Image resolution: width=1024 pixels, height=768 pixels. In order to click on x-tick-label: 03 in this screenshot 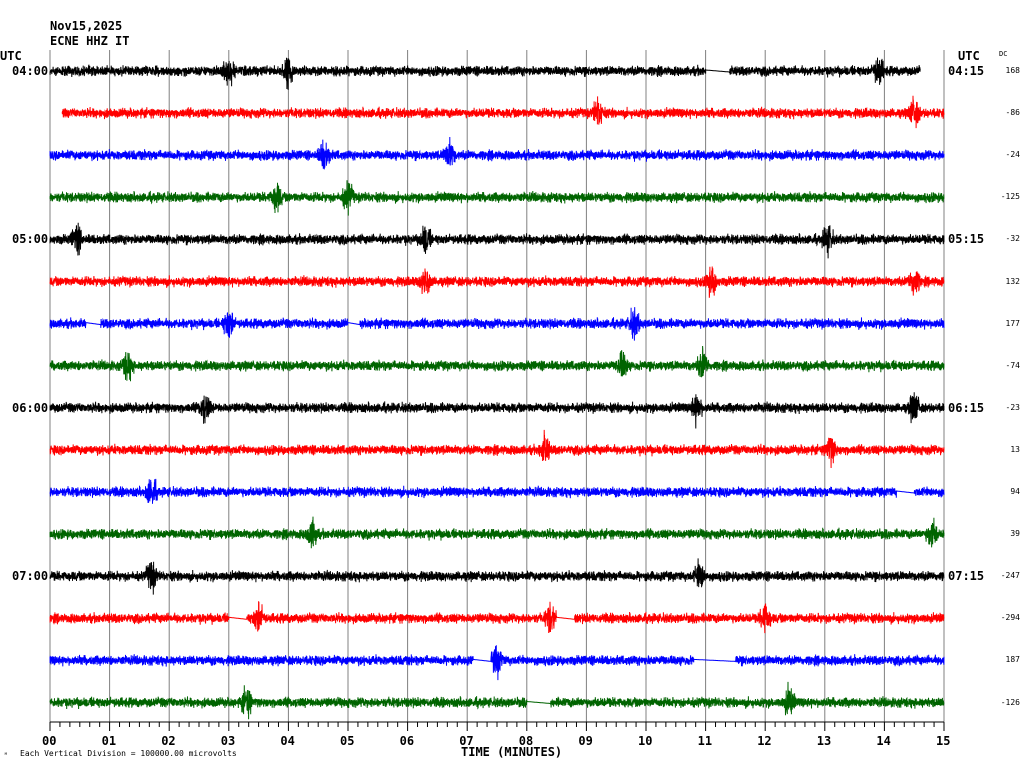, I will do `click(228, 741)`.